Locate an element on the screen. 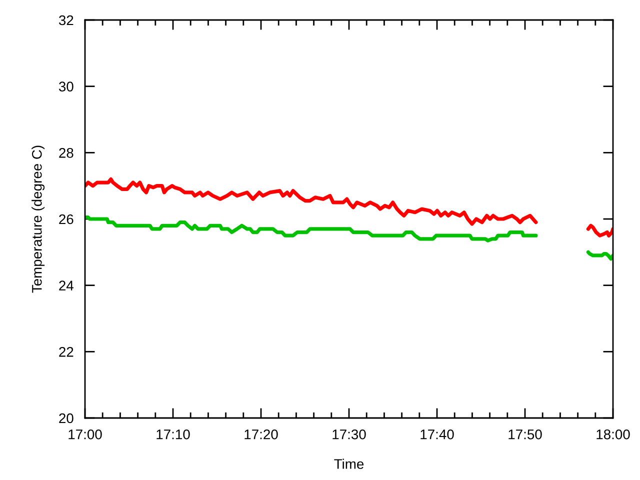 This screenshot has height=480, width=640. x-tick-label: 17:10 is located at coordinates (173, 434).